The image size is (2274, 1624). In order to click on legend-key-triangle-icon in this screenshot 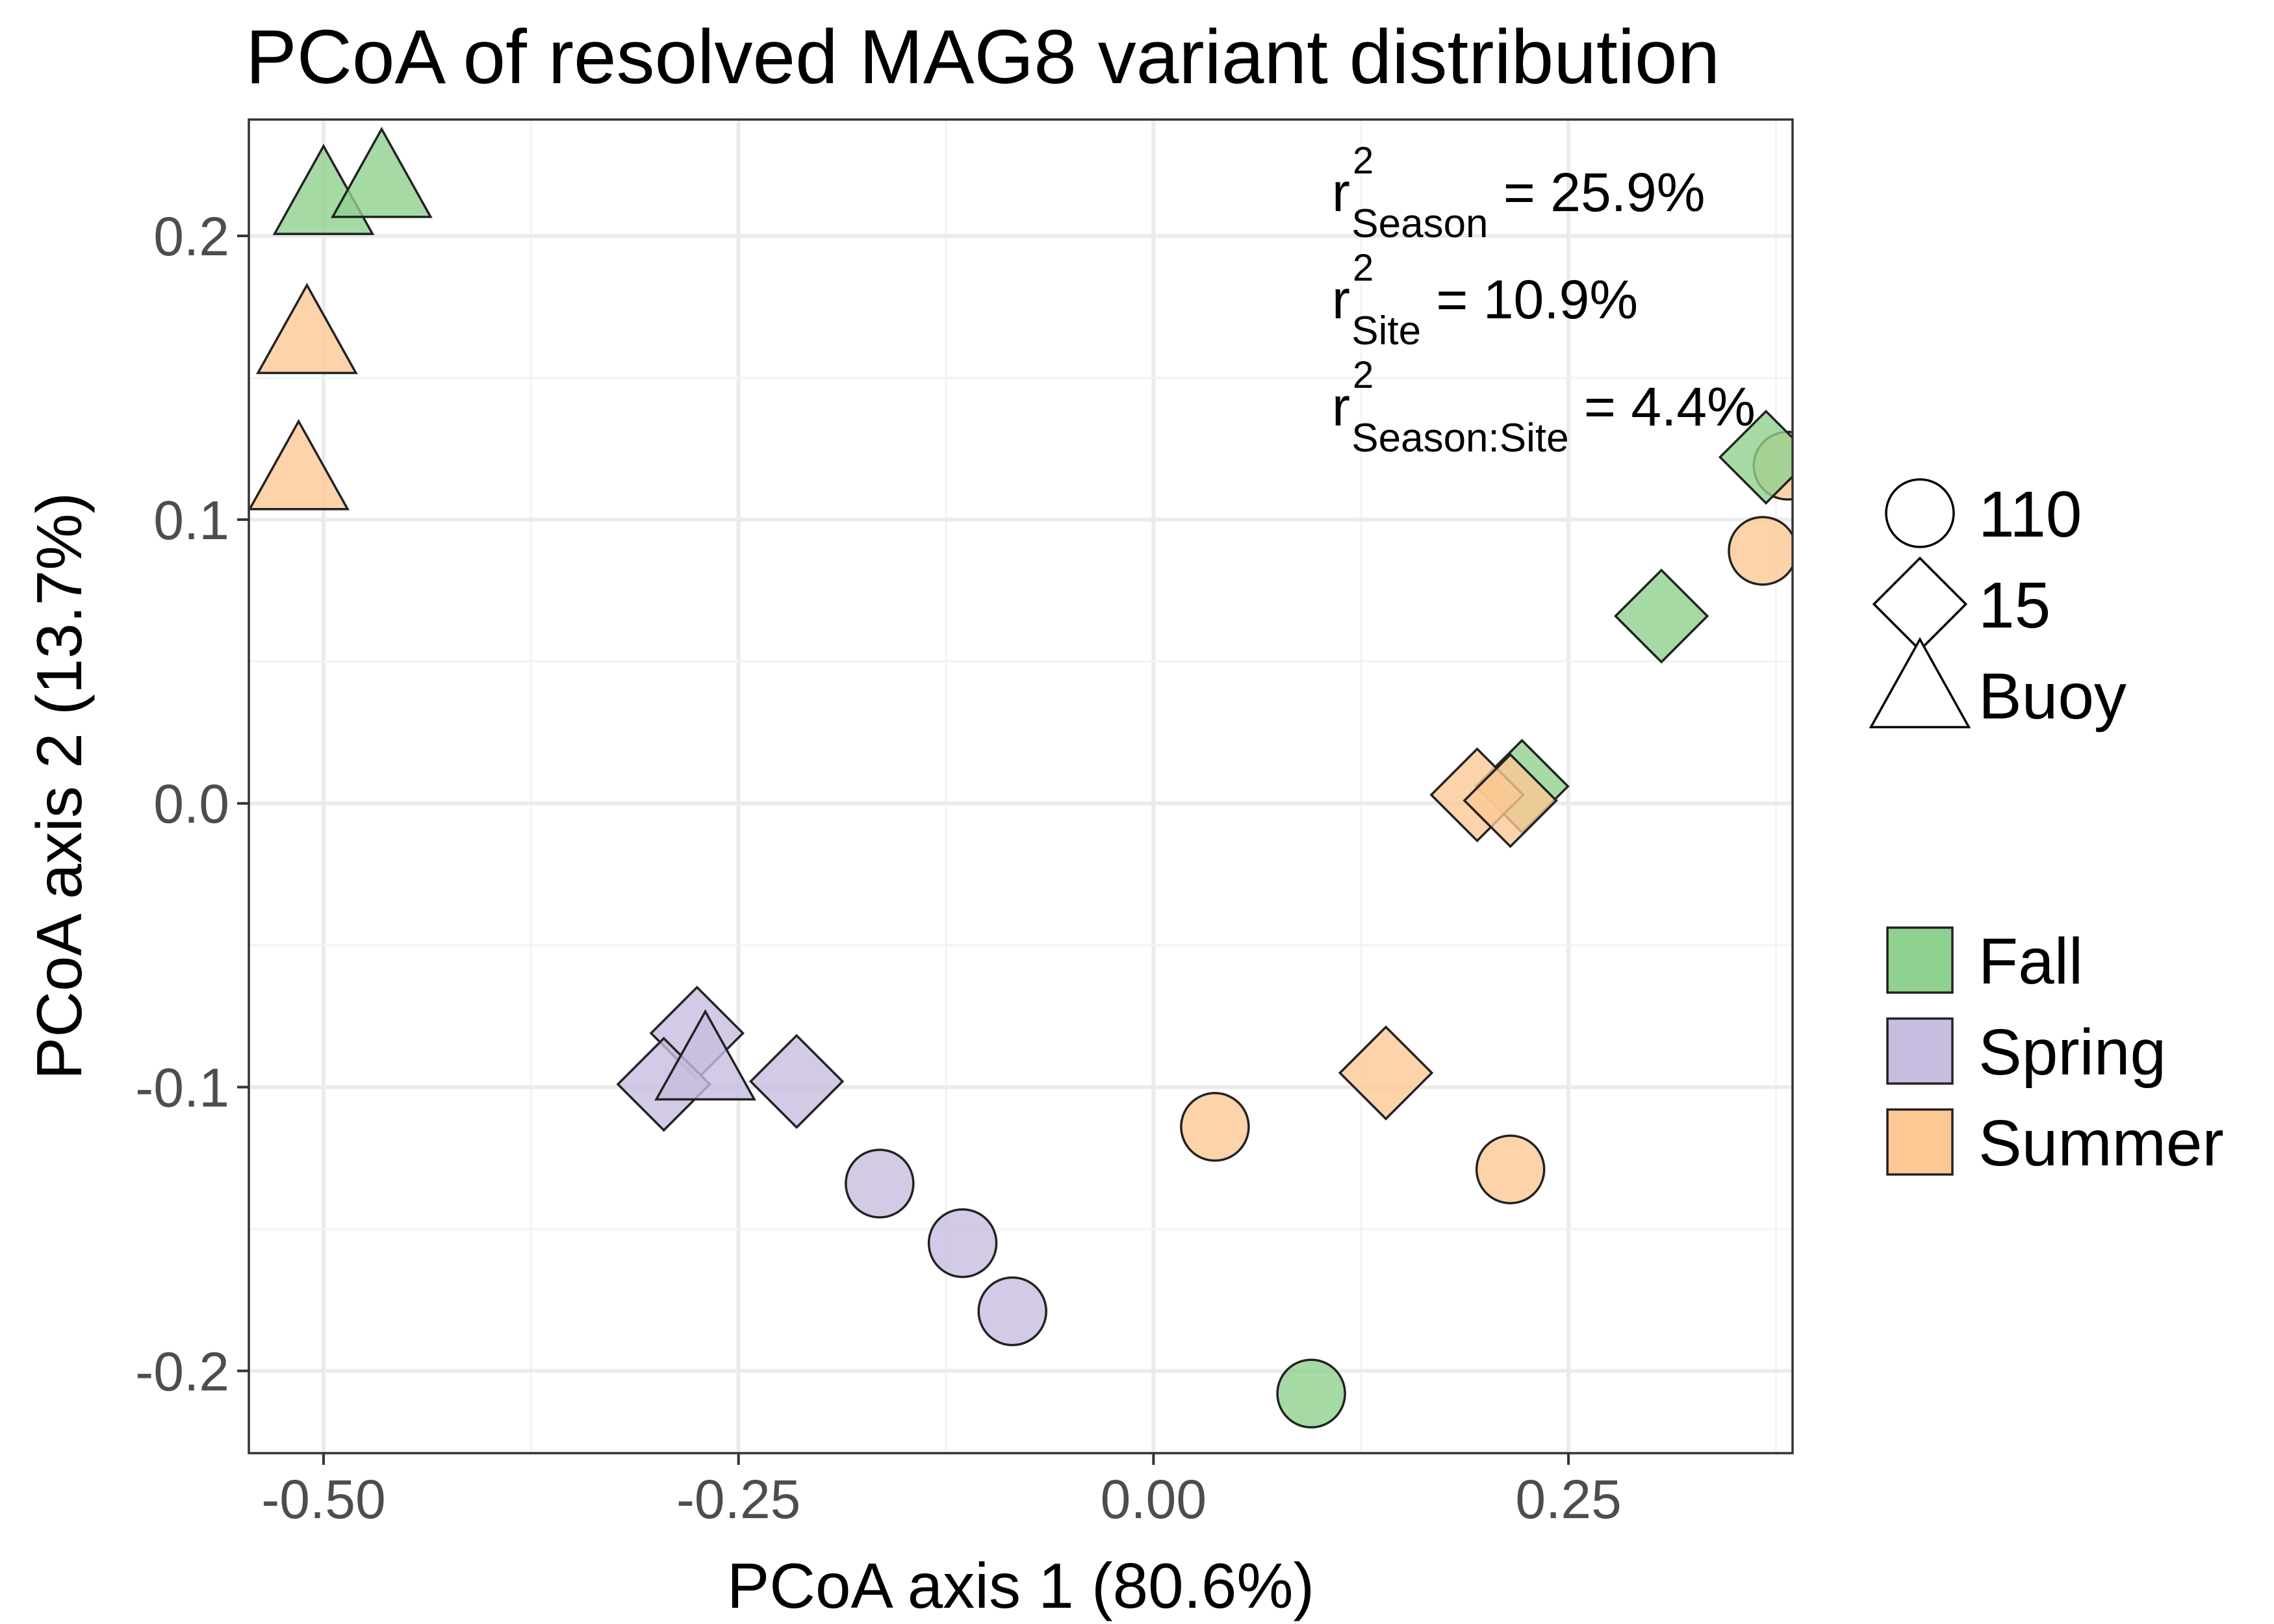, I will do `click(1920, 683)`.